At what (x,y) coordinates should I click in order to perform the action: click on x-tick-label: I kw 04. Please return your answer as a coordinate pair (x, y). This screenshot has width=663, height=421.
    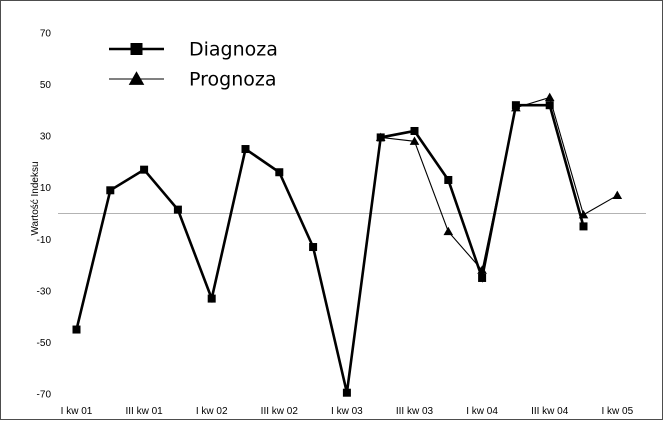
    Looking at the image, I should click on (482, 411).